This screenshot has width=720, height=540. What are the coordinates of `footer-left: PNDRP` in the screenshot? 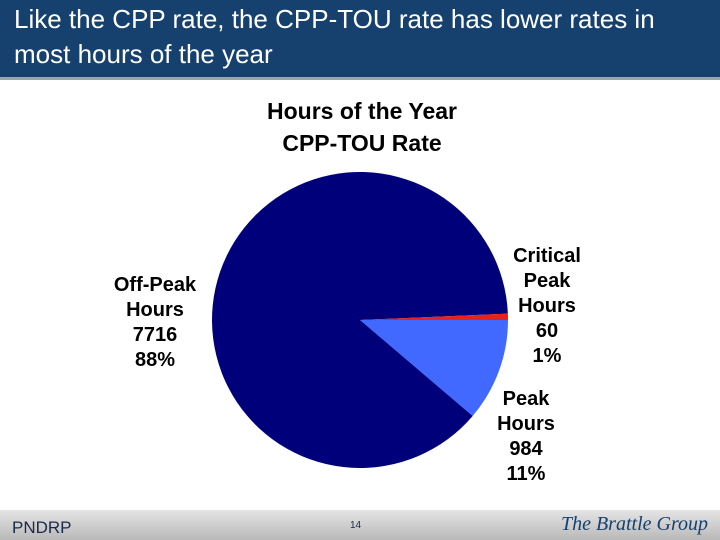 It's located at (42, 527).